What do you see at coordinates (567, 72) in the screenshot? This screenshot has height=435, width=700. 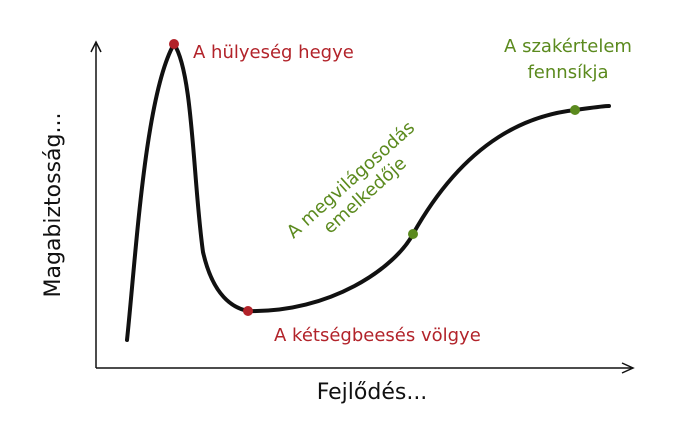 I see `plateau-label-line-2: fennsíkja` at bounding box center [567, 72].